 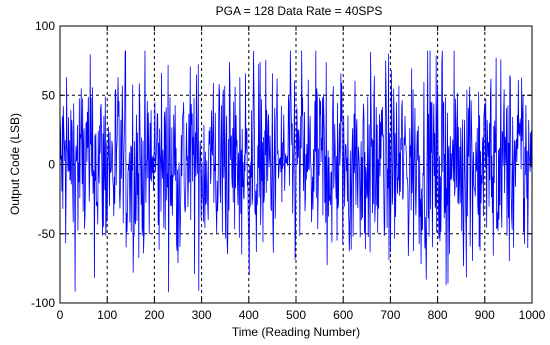 What do you see at coordinates (60, 315) in the screenshot?
I see `x-tick-label: 0` at bounding box center [60, 315].